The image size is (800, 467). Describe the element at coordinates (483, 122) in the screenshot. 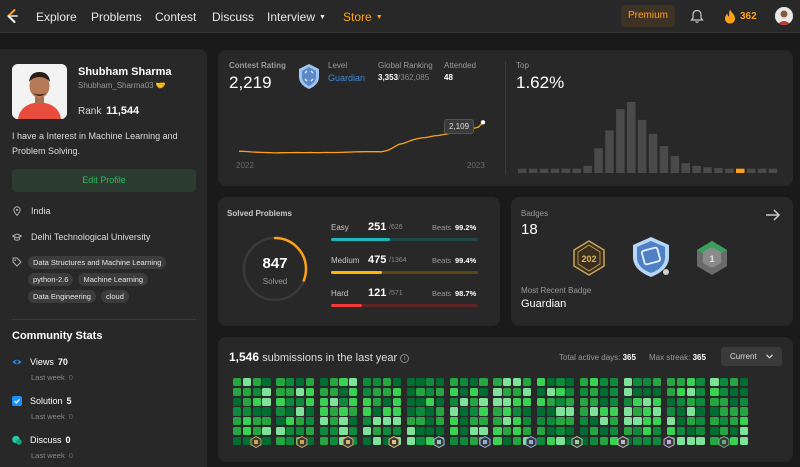

I see `rating-point` at that location.